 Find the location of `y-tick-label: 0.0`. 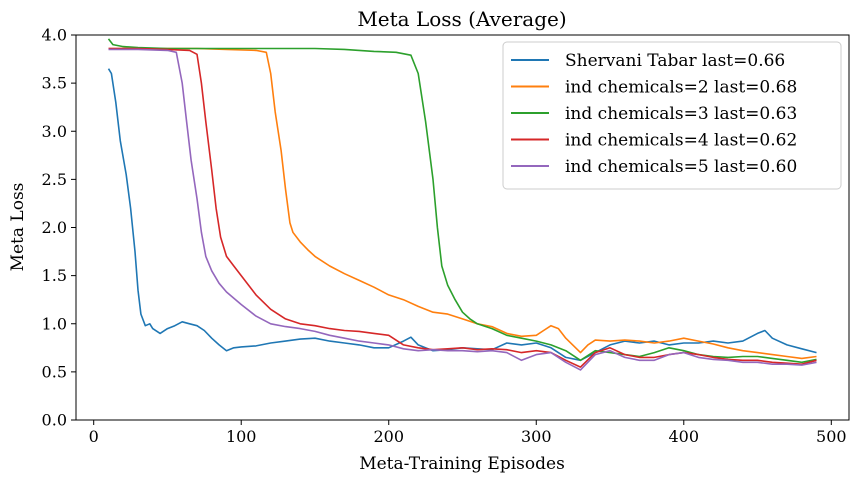

y-tick-label: 0.0 is located at coordinates (54, 420).